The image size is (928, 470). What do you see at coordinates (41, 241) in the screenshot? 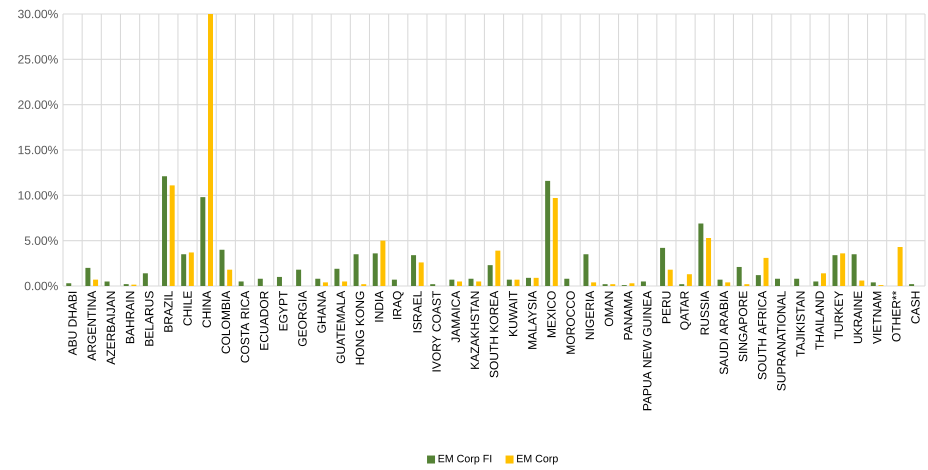
I see `y-tick-label: 5.00%` at bounding box center [41, 241].